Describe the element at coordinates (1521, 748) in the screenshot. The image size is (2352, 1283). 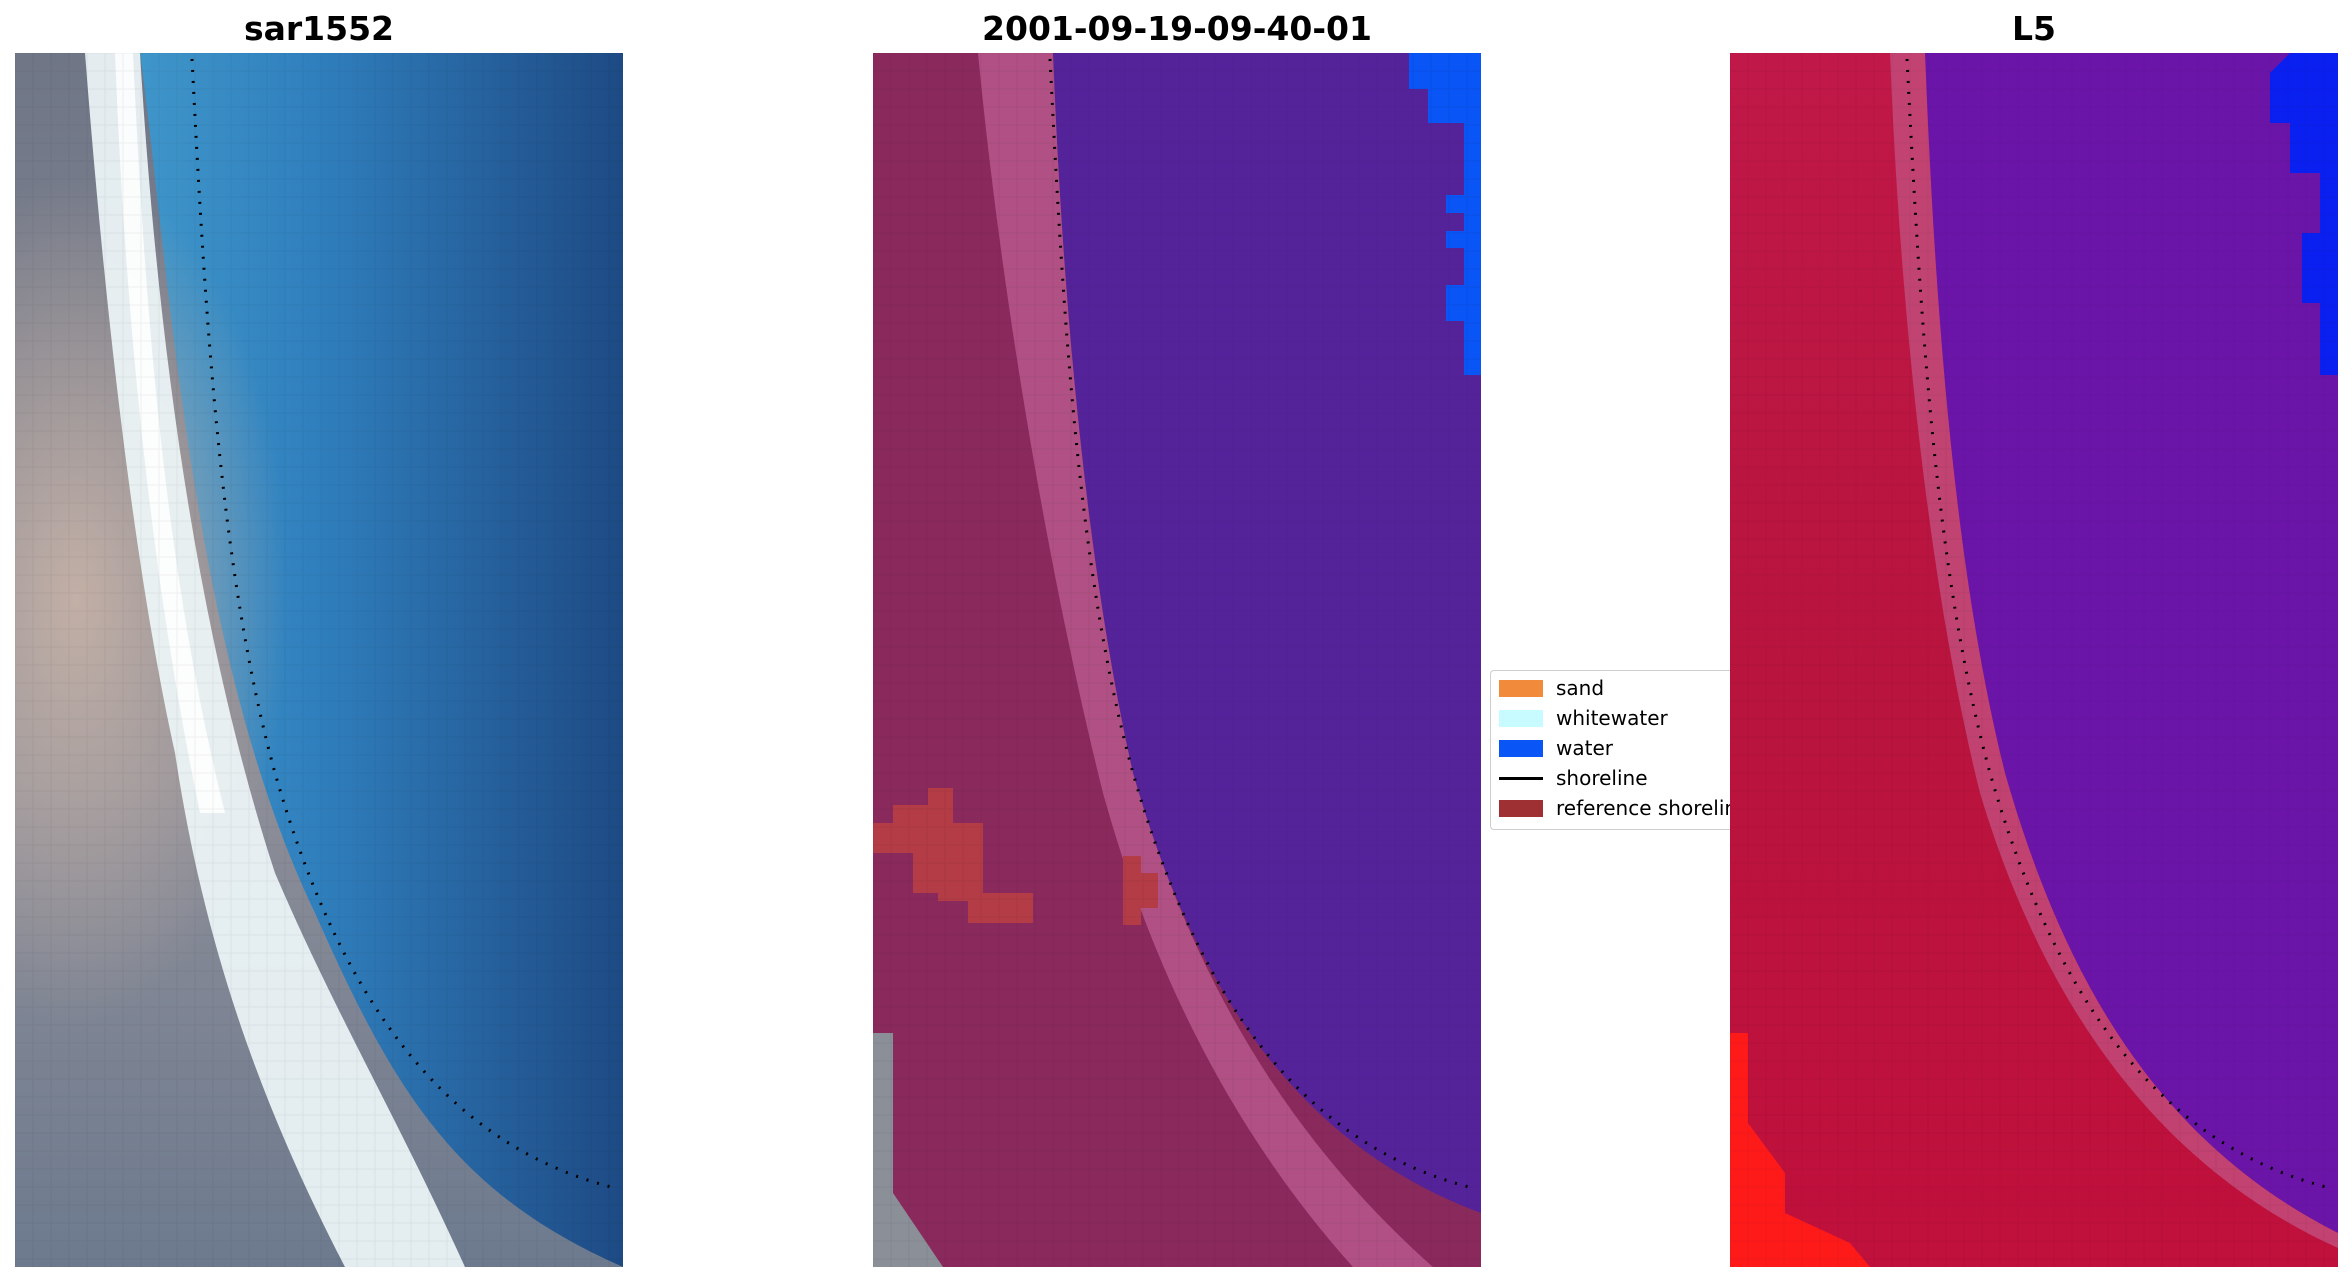
I see `legend-swatch-water` at that location.